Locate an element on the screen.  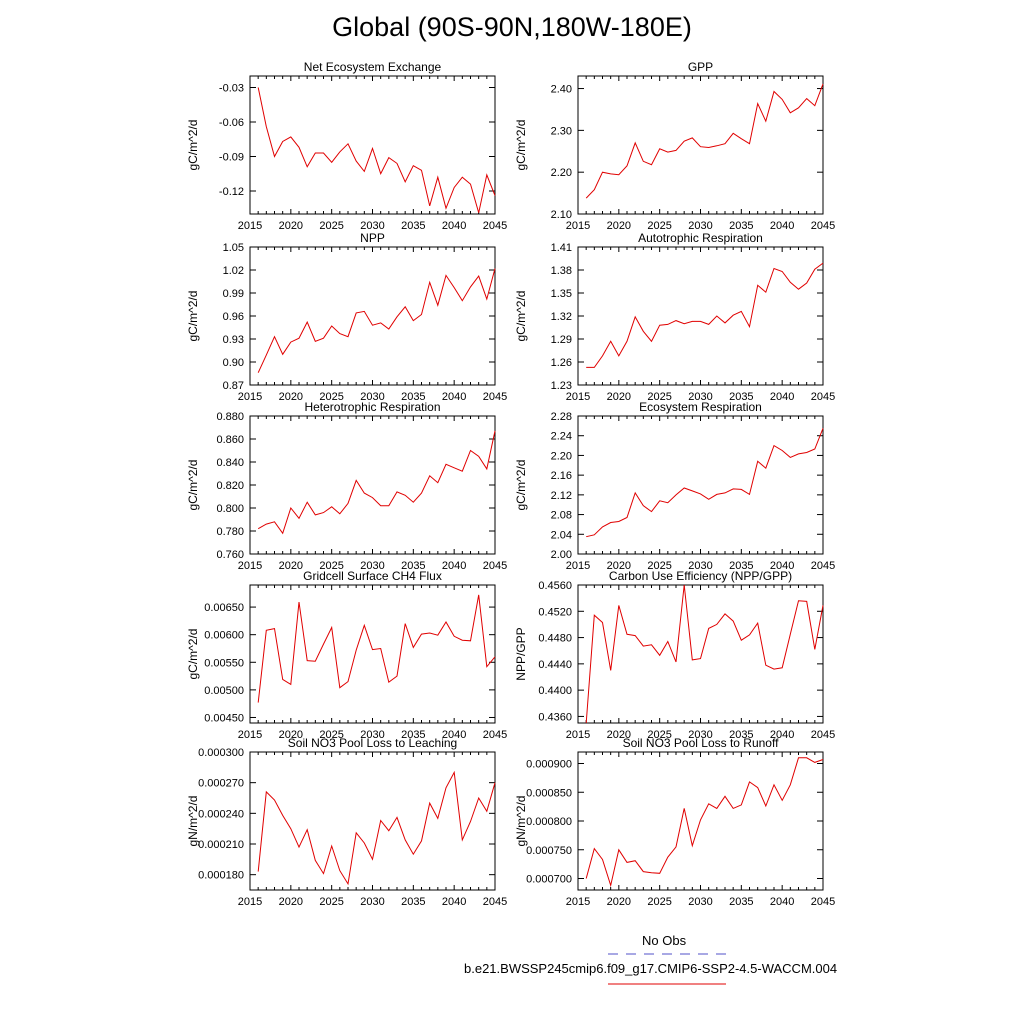
legend-lines is located at coordinates (667, 969).